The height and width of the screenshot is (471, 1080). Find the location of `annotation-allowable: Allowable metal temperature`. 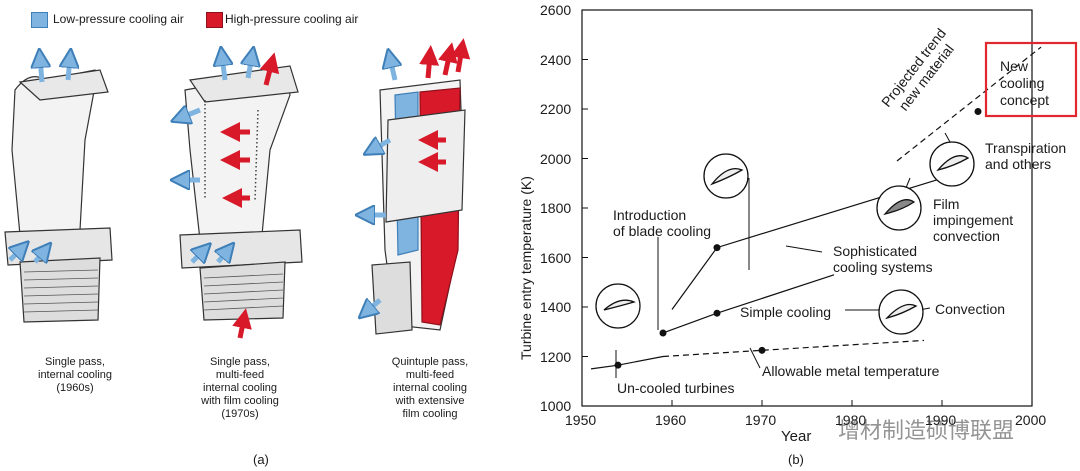

annotation-allowable: Allowable metal temperature is located at coordinates (851, 371).